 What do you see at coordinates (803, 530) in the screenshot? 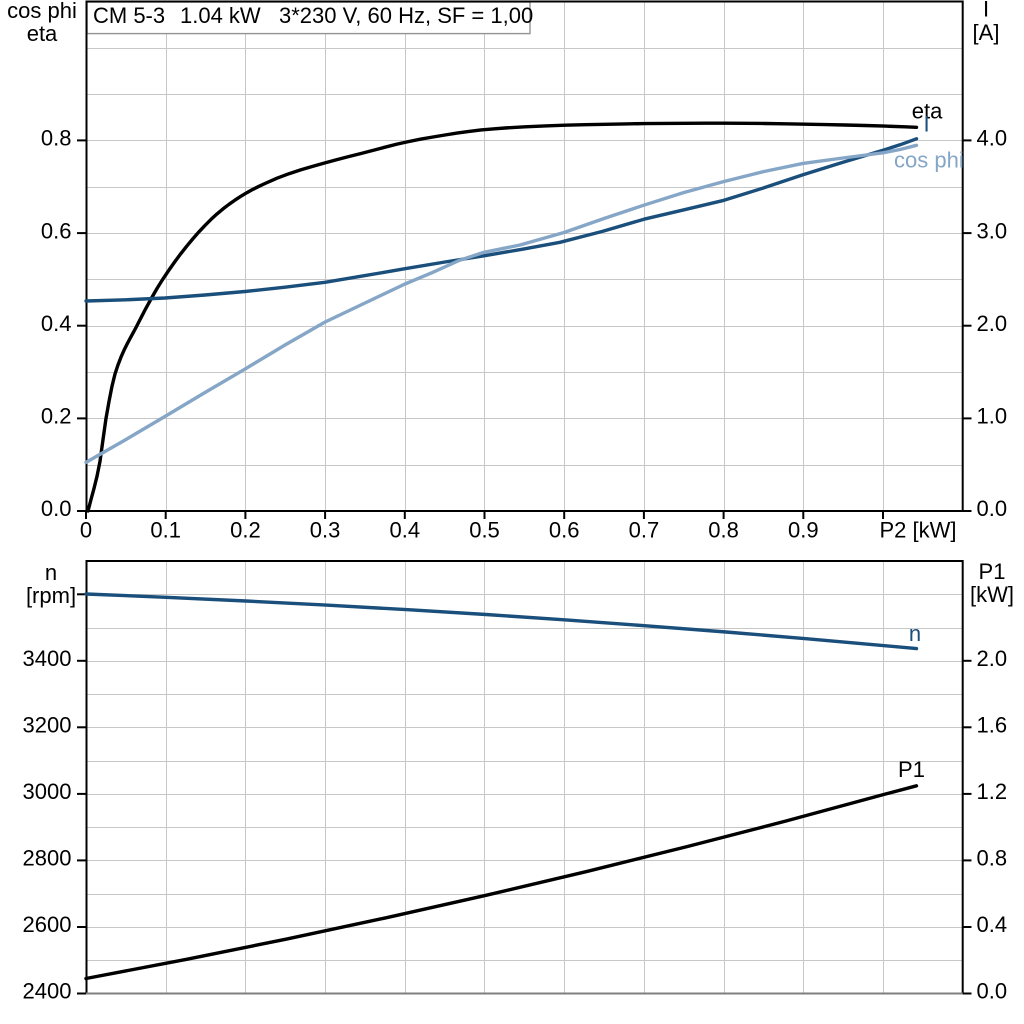
I see `svg-text: 0.9` at bounding box center [803, 530].